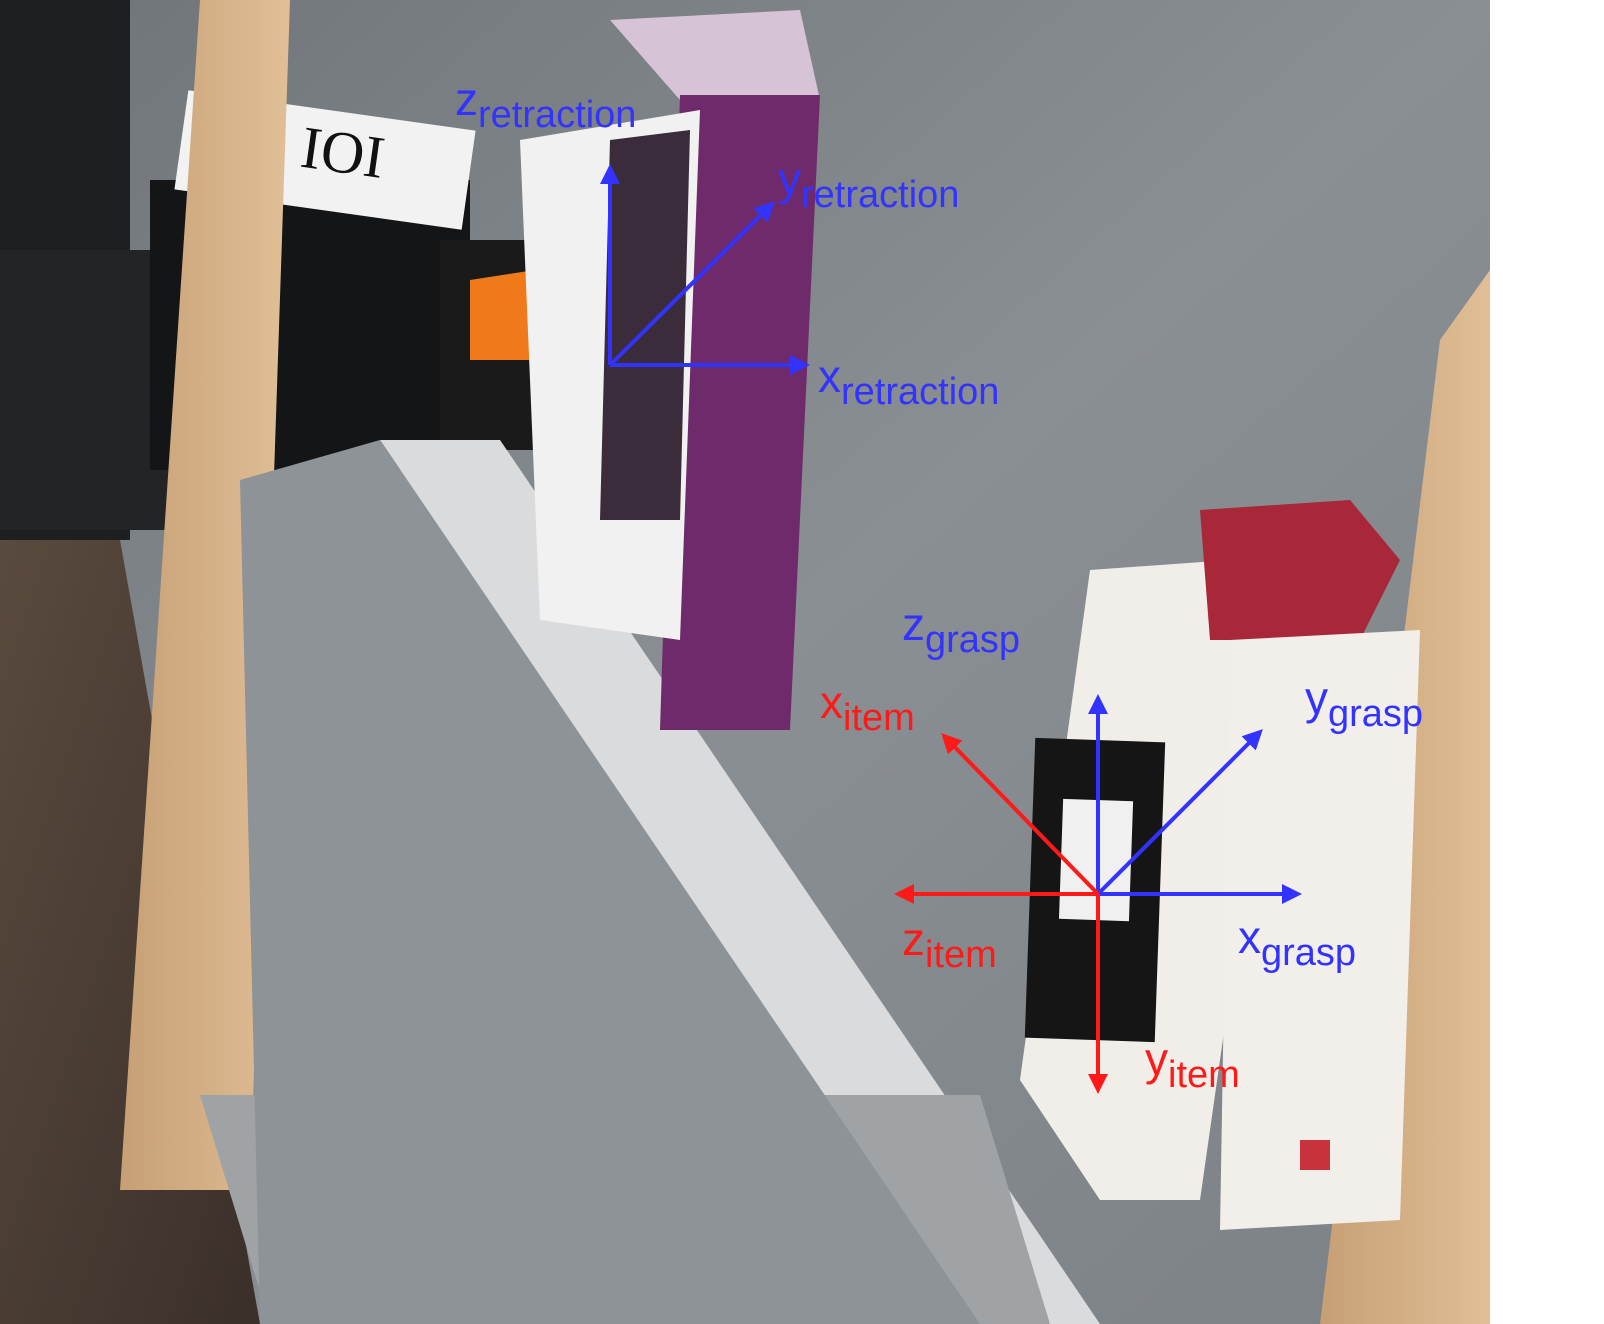 The height and width of the screenshot is (1324, 1604). Describe the element at coordinates (343, 152) in the screenshot. I see `svg-text: IOI` at that location.